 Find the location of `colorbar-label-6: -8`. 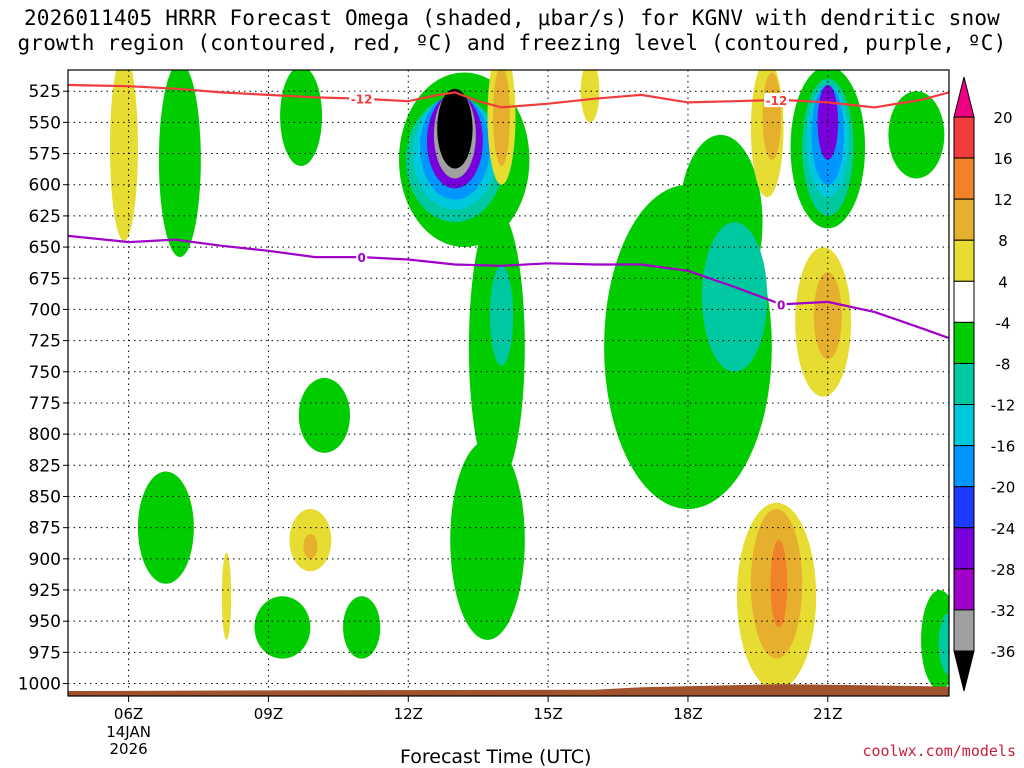

colorbar-label-6: -8 is located at coordinates (1003, 364).